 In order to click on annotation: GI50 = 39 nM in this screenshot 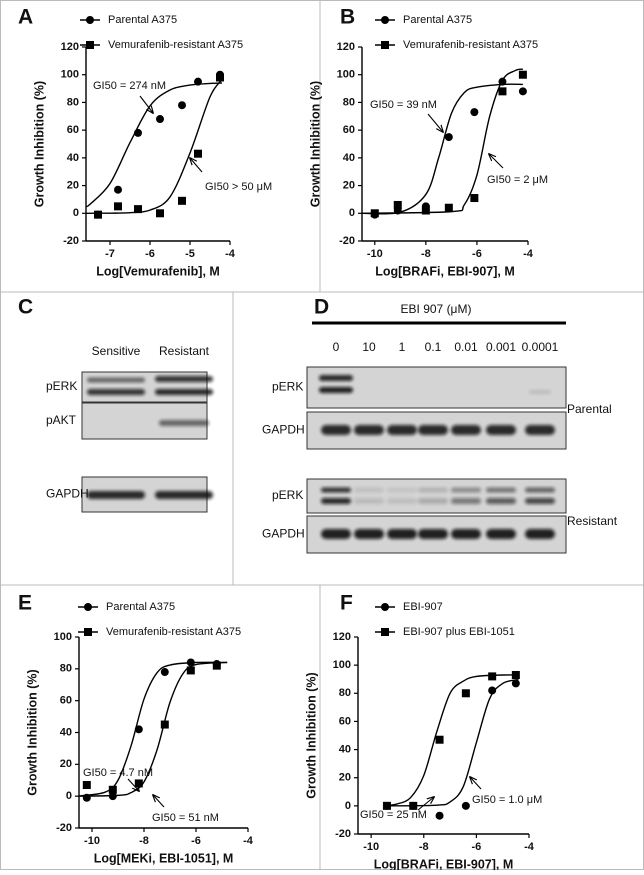, I will do `click(403, 105)`.